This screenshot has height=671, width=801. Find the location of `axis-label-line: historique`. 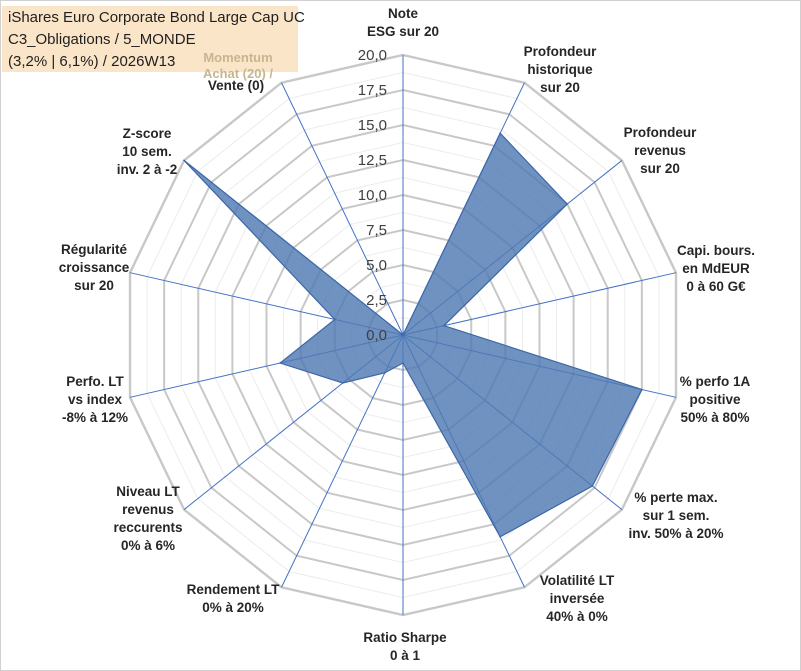

axis-label-line: historique is located at coordinates (560, 69).